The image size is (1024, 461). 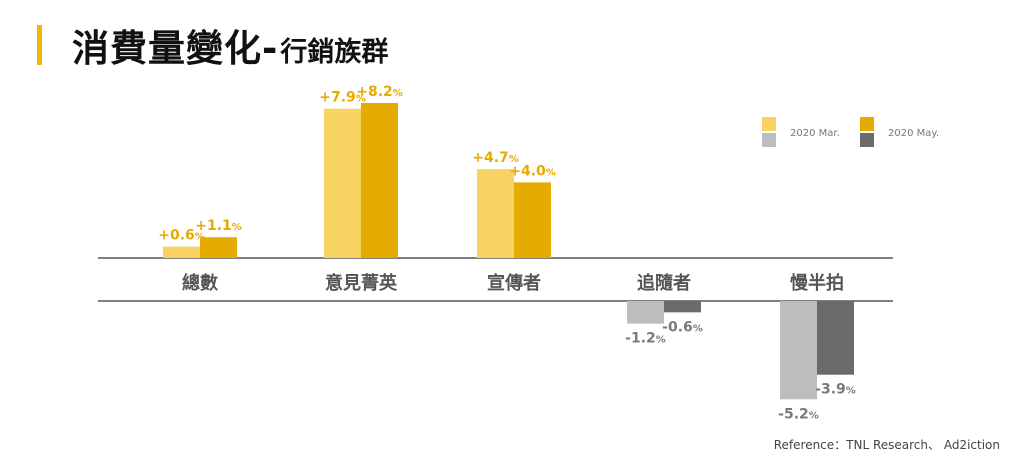 What do you see at coordinates (798, 414) in the screenshot?
I see `data-label: -5.2%` at bounding box center [798, 414].